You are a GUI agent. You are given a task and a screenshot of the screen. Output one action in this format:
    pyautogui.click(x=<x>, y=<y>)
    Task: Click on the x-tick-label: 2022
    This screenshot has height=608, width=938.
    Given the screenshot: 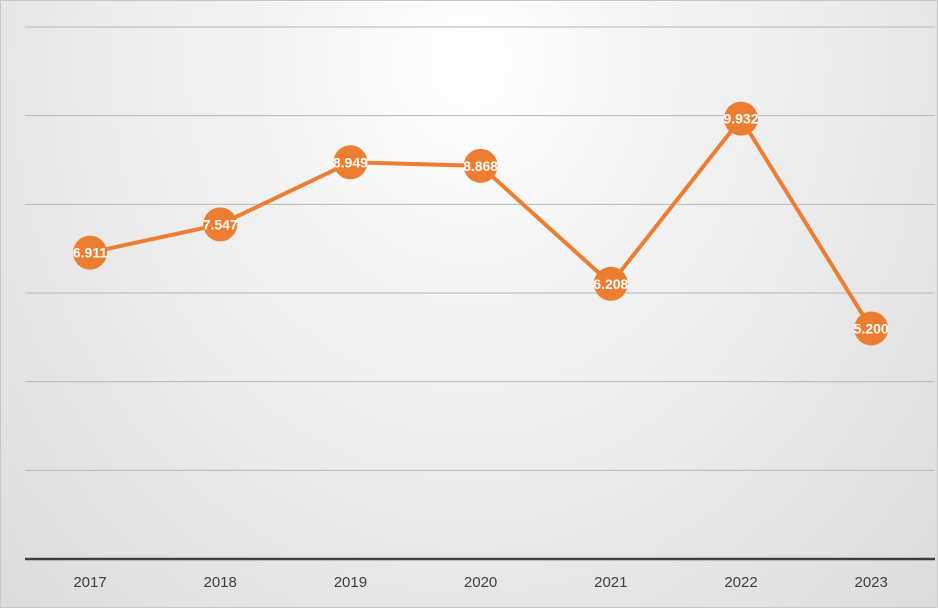 What is the action you would take?
    pyautogui.click(x=740, y=582)
    